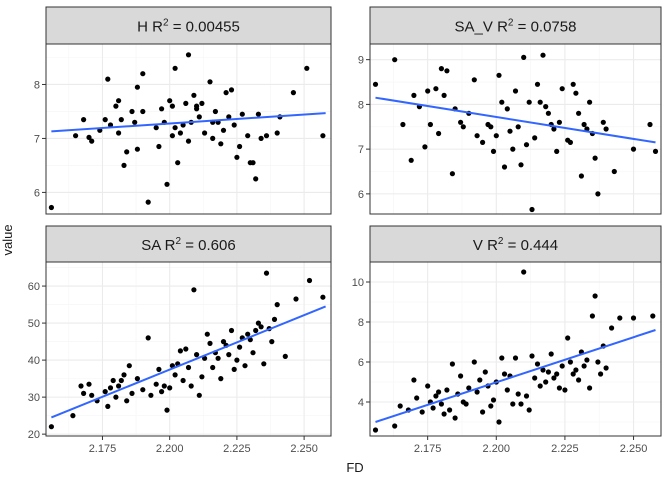 The image size is (672, 480). What do you see at coordinates (361, 61) in the screenshot?
I see `y-tick-label: 9` at bounding box center [361, 61].